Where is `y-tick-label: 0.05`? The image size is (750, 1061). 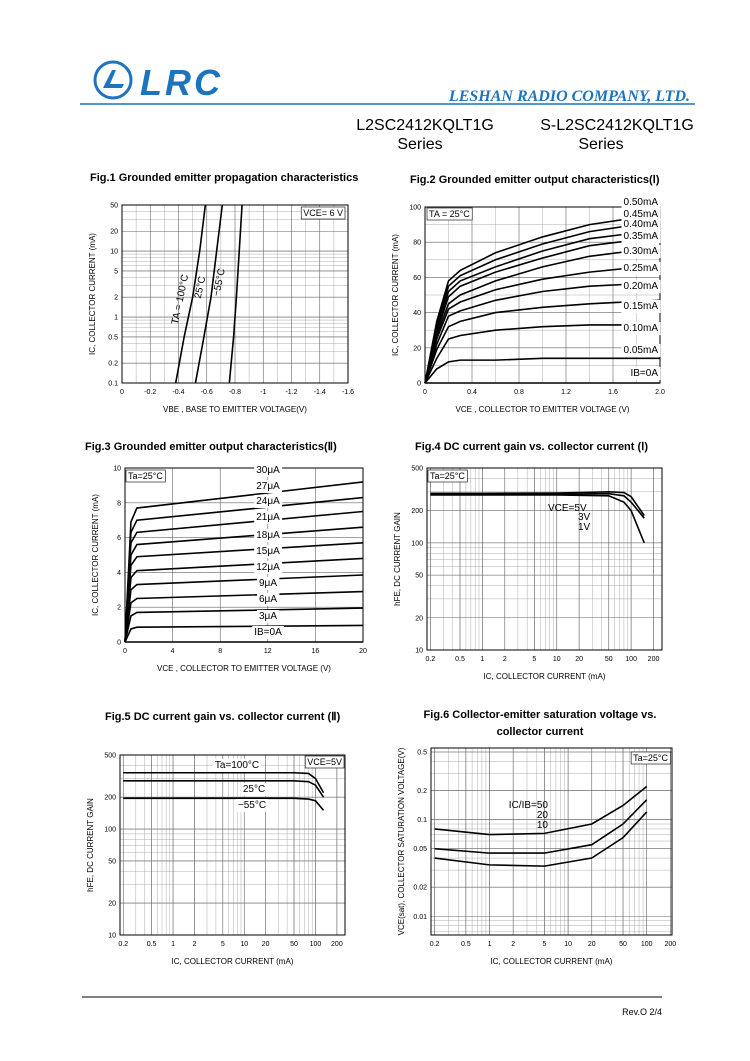 y-tick-label: 0.05 is located at coordinates (420, 849).